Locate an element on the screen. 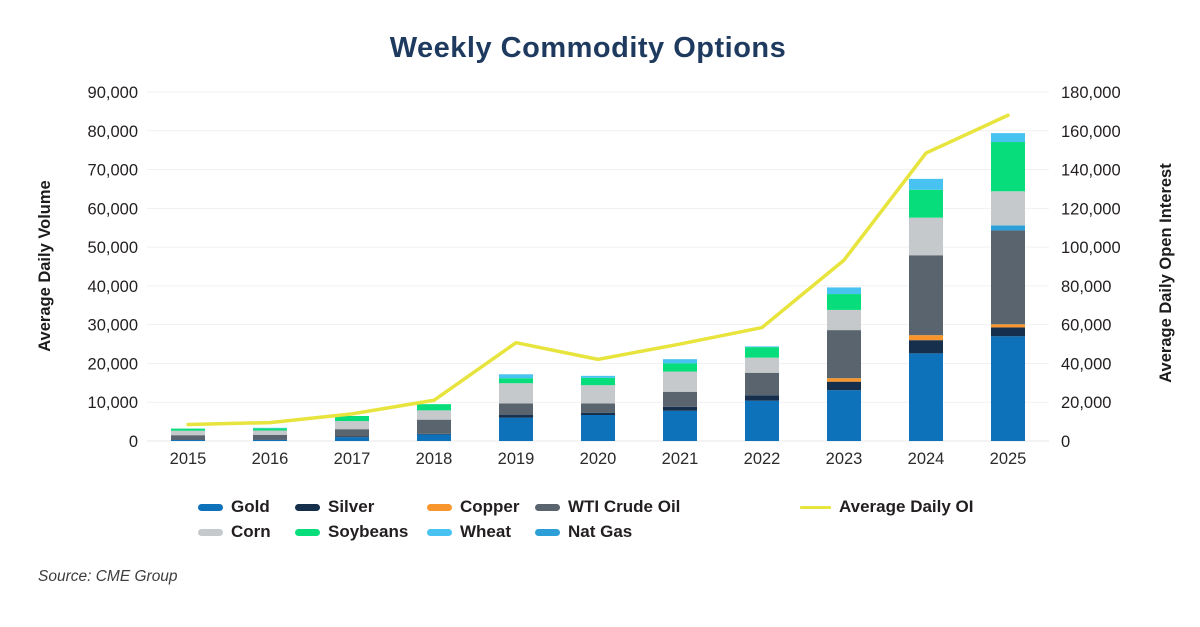  bar-segment-gold-2015 is located at coordinates (188, 440).